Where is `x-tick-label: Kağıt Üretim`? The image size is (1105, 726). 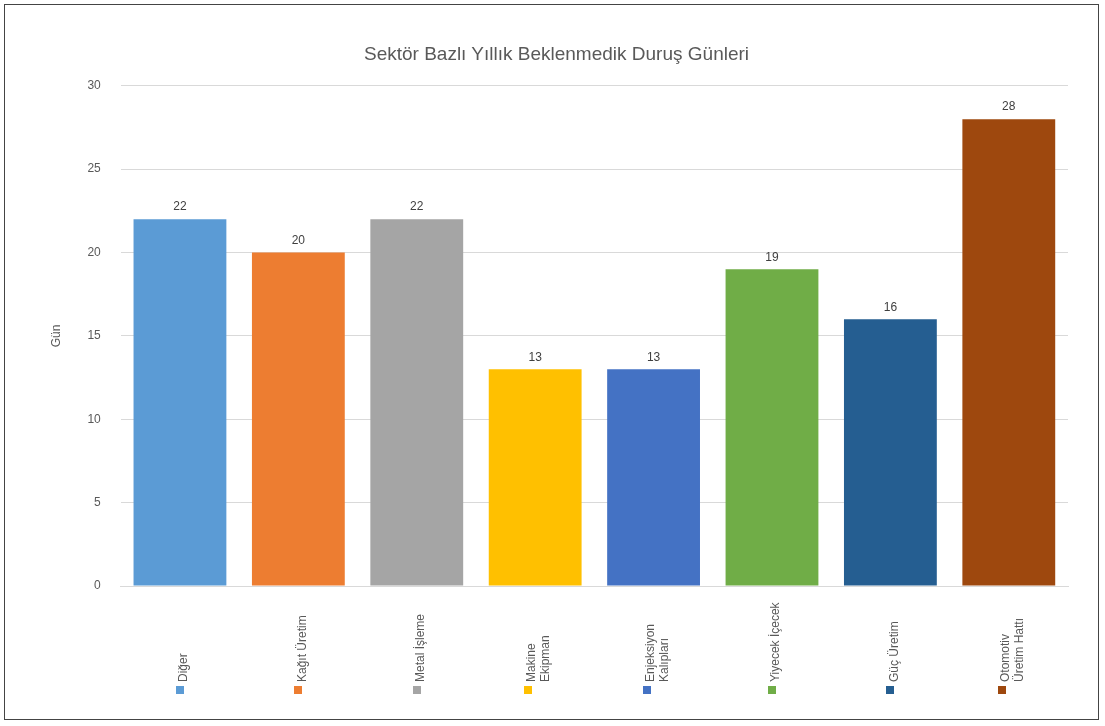 x-tick-label: Kağıt Üretim is located at coordinates (301, 648).